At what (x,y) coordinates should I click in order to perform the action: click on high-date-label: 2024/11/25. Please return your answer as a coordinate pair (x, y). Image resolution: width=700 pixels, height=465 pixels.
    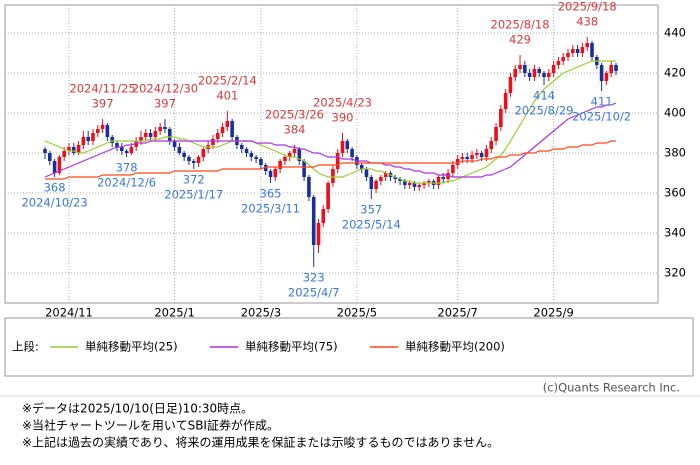
    Looking at the image, I should click on (102, 89).